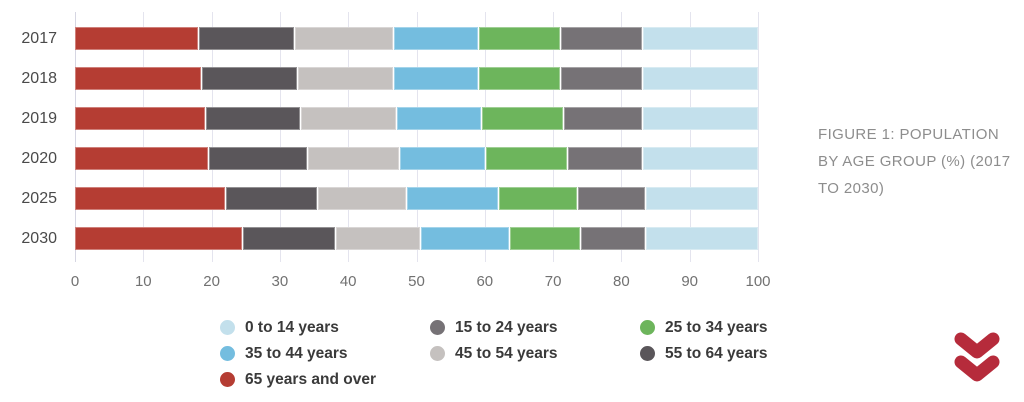 This screenshot has width=1024, height=402. I want to click on gridline-x100, so click(758, 137).